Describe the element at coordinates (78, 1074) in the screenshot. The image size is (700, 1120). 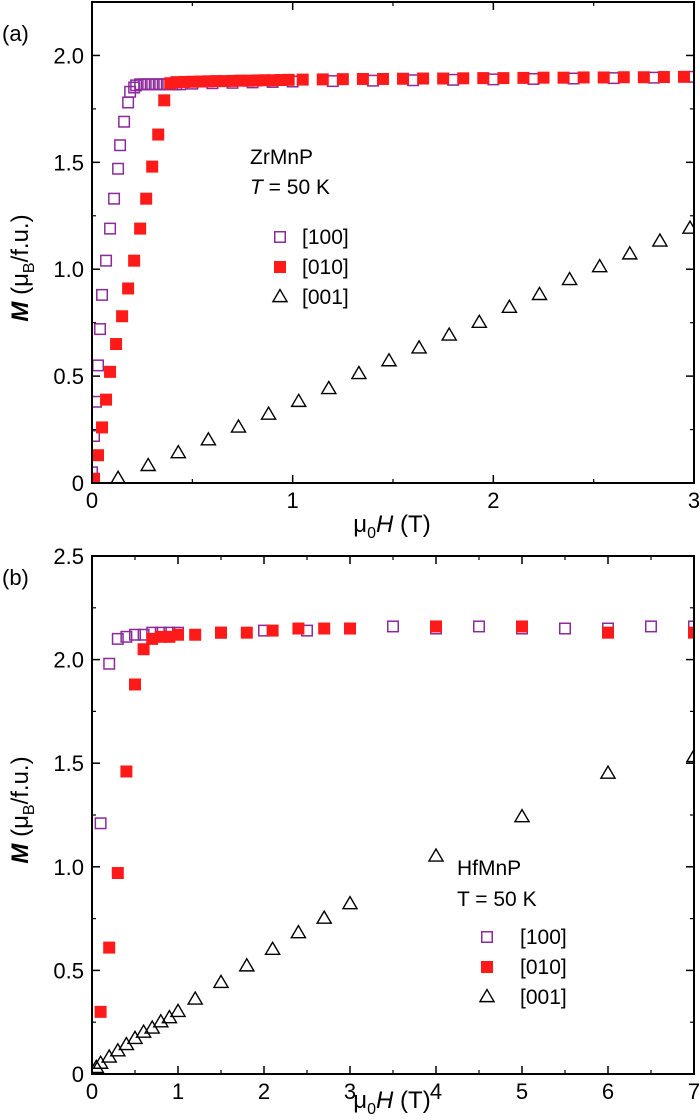
I see `panel-b-ytick-label: 0` at that location.